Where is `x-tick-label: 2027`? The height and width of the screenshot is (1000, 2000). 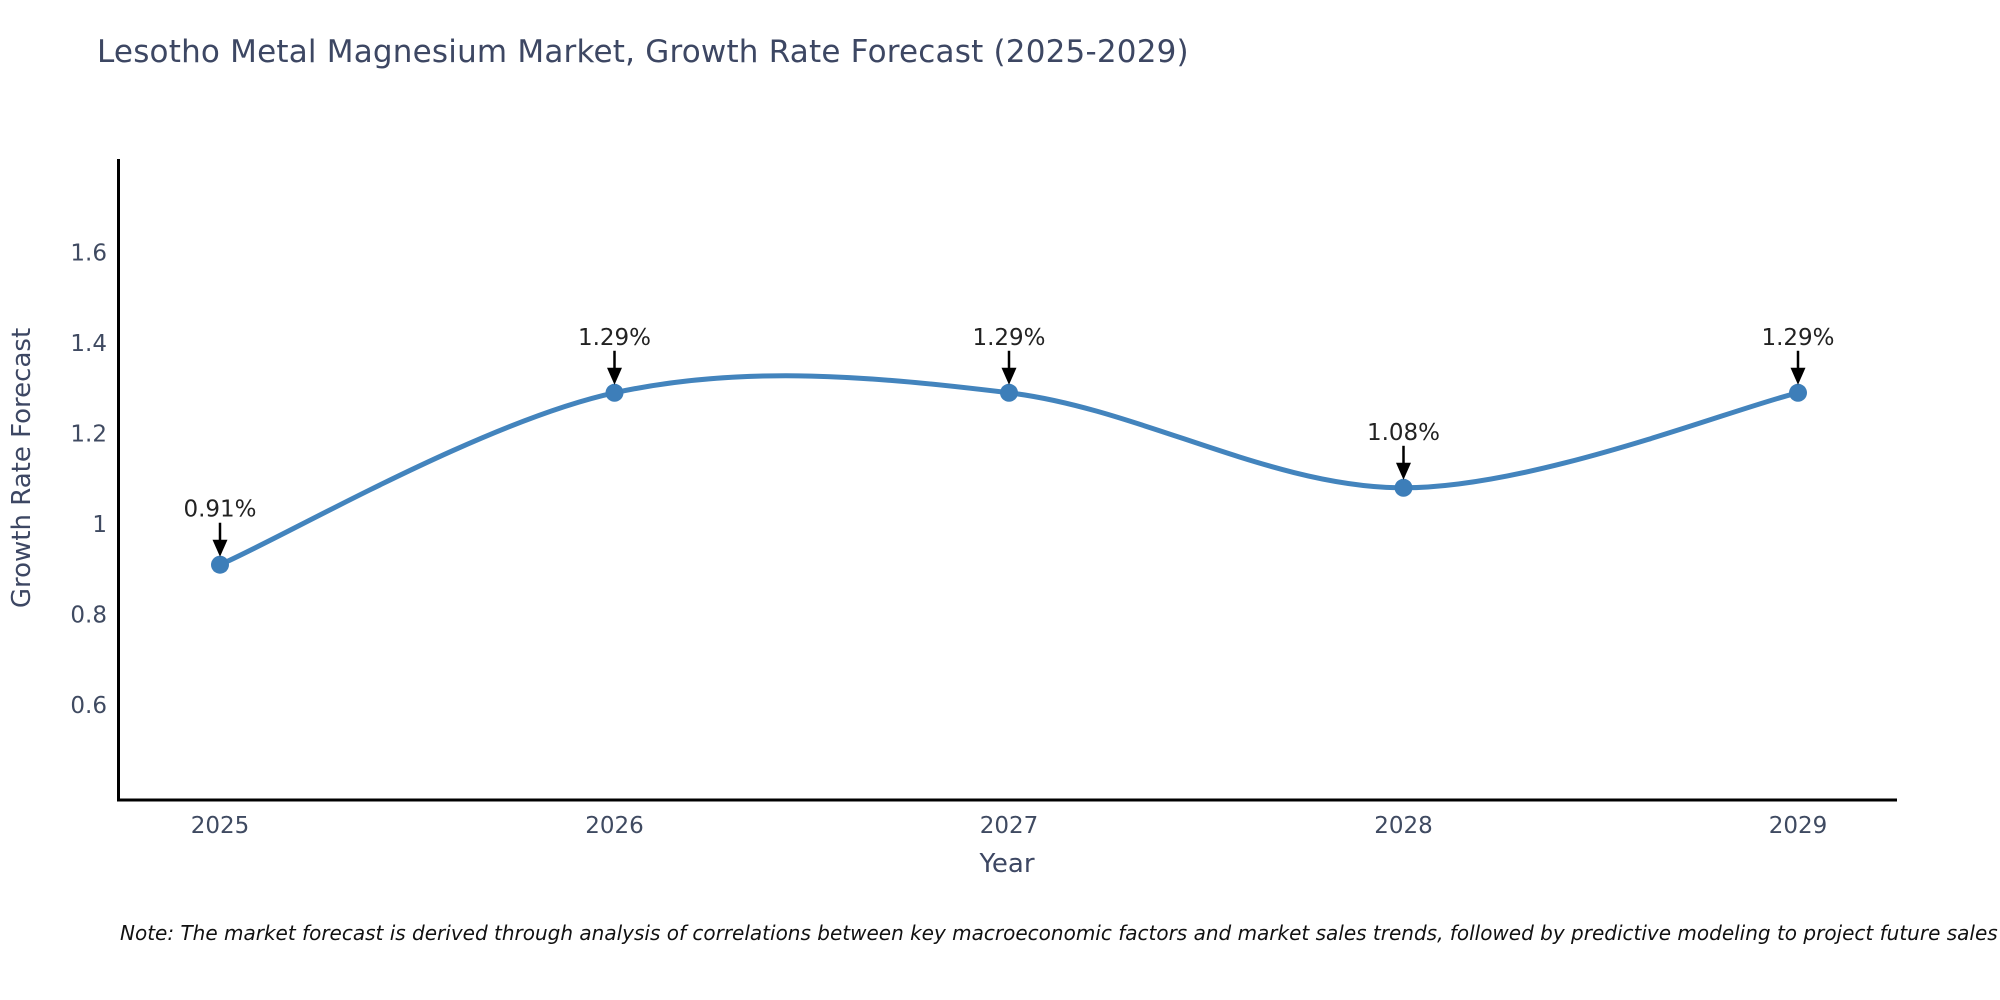
x-tick-label: 2027 is located at coordinates (1009, 826).